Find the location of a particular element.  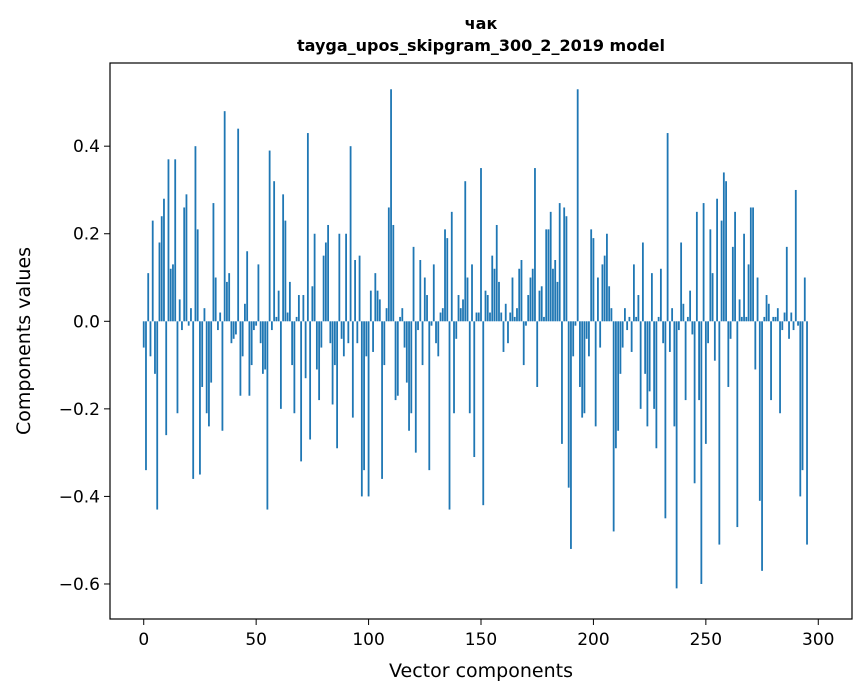

y-tick-label-0: −0.6 is located at coordinates (79, 585).